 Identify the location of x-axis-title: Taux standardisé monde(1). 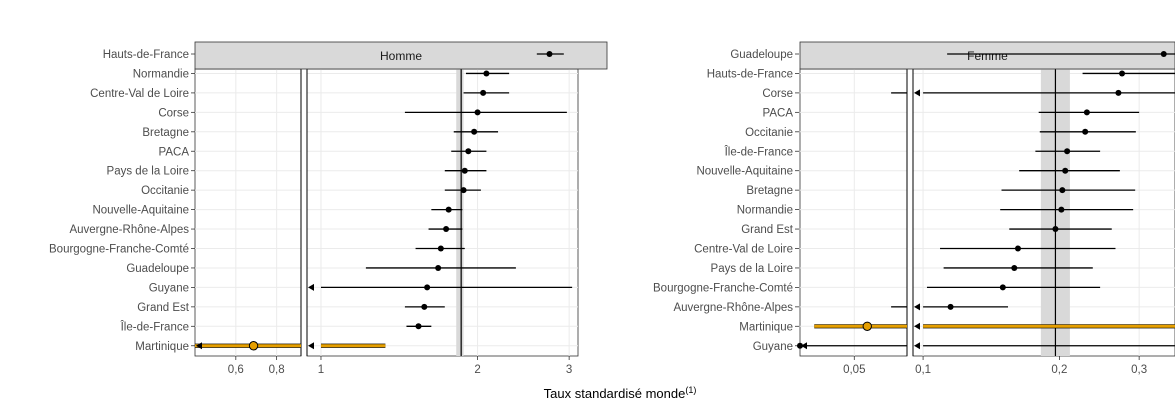
(620, 393).